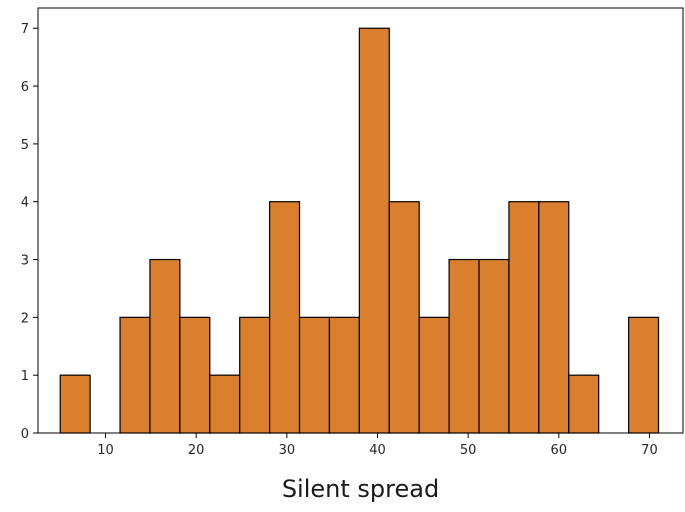 The height and width of the screenshot is (512, 685). Describe the element at coordinates (649, 450) in the screenshot. I see `x-tick-label: 70` at that location.